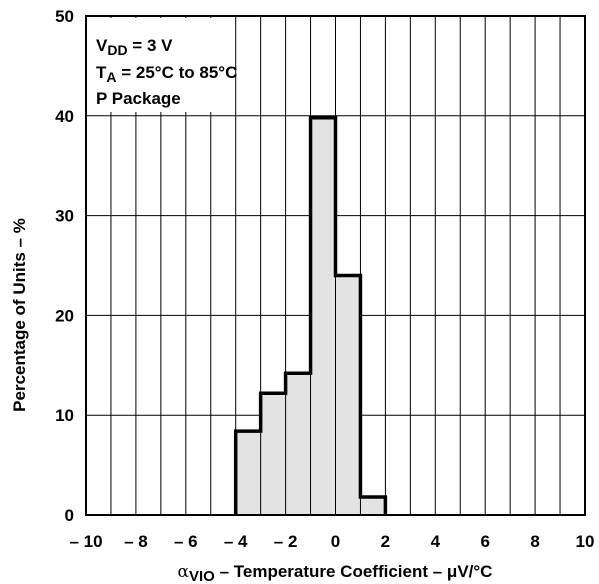 Image resolution: width=599 pixels, height=584 pixels. Describe the element at coordinates (385, 541) in the screenshot. I see `x-tick-label: 2` at that location.